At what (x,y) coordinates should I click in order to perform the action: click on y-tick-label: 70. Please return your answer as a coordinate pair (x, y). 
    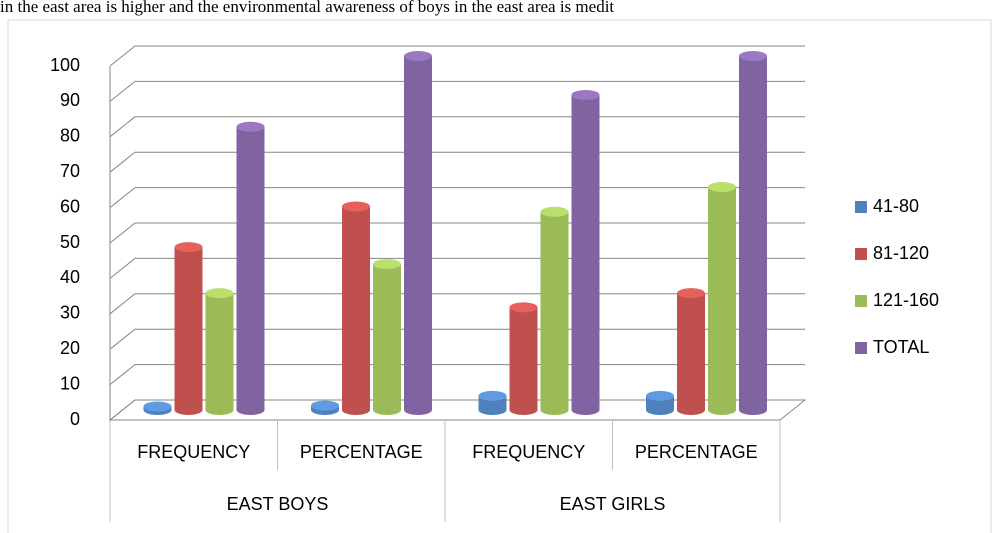
    Looking at the image, I should click on (70, 171).